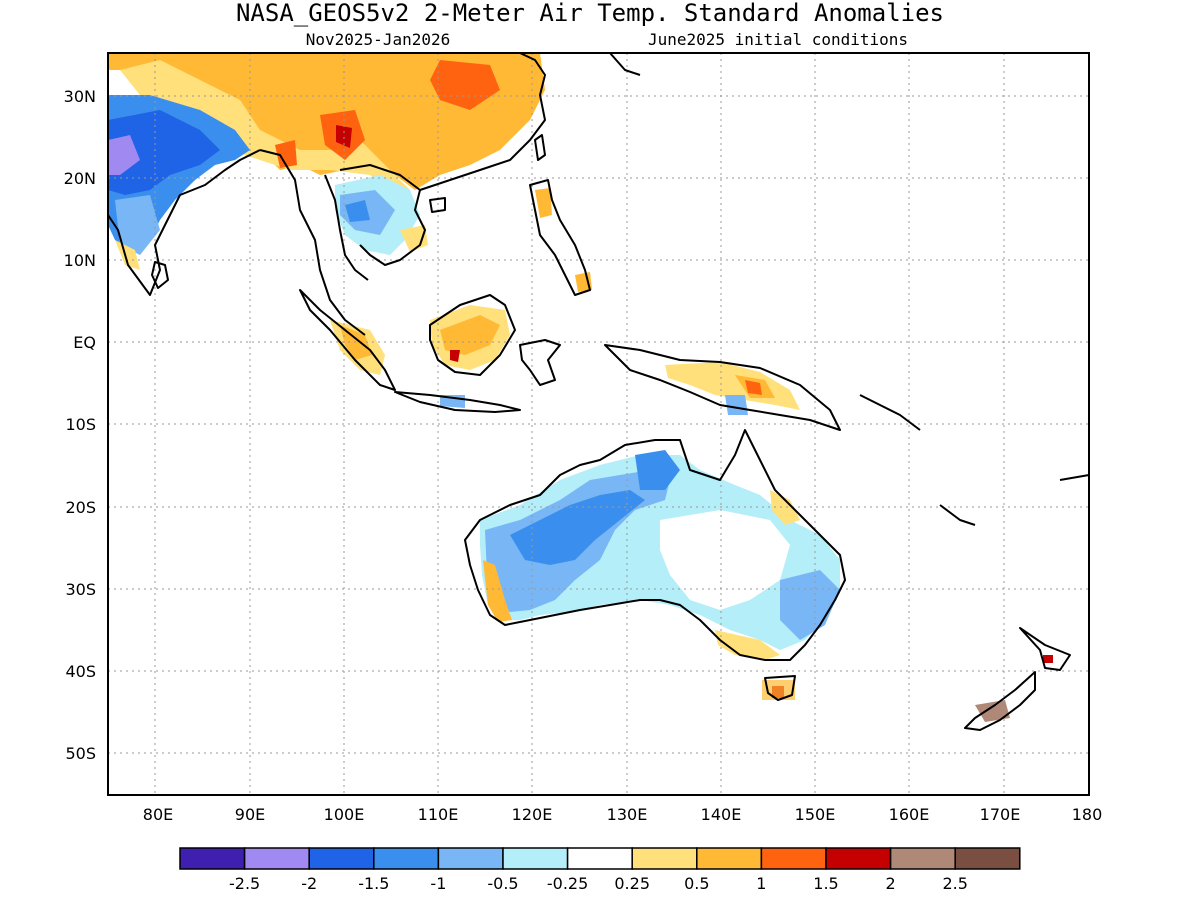 The image size is (1200, 900). What do you see at coordinates (80, 260) in the screenshot?
I see `lat-label: 10N` at bounding box center [80, 260].